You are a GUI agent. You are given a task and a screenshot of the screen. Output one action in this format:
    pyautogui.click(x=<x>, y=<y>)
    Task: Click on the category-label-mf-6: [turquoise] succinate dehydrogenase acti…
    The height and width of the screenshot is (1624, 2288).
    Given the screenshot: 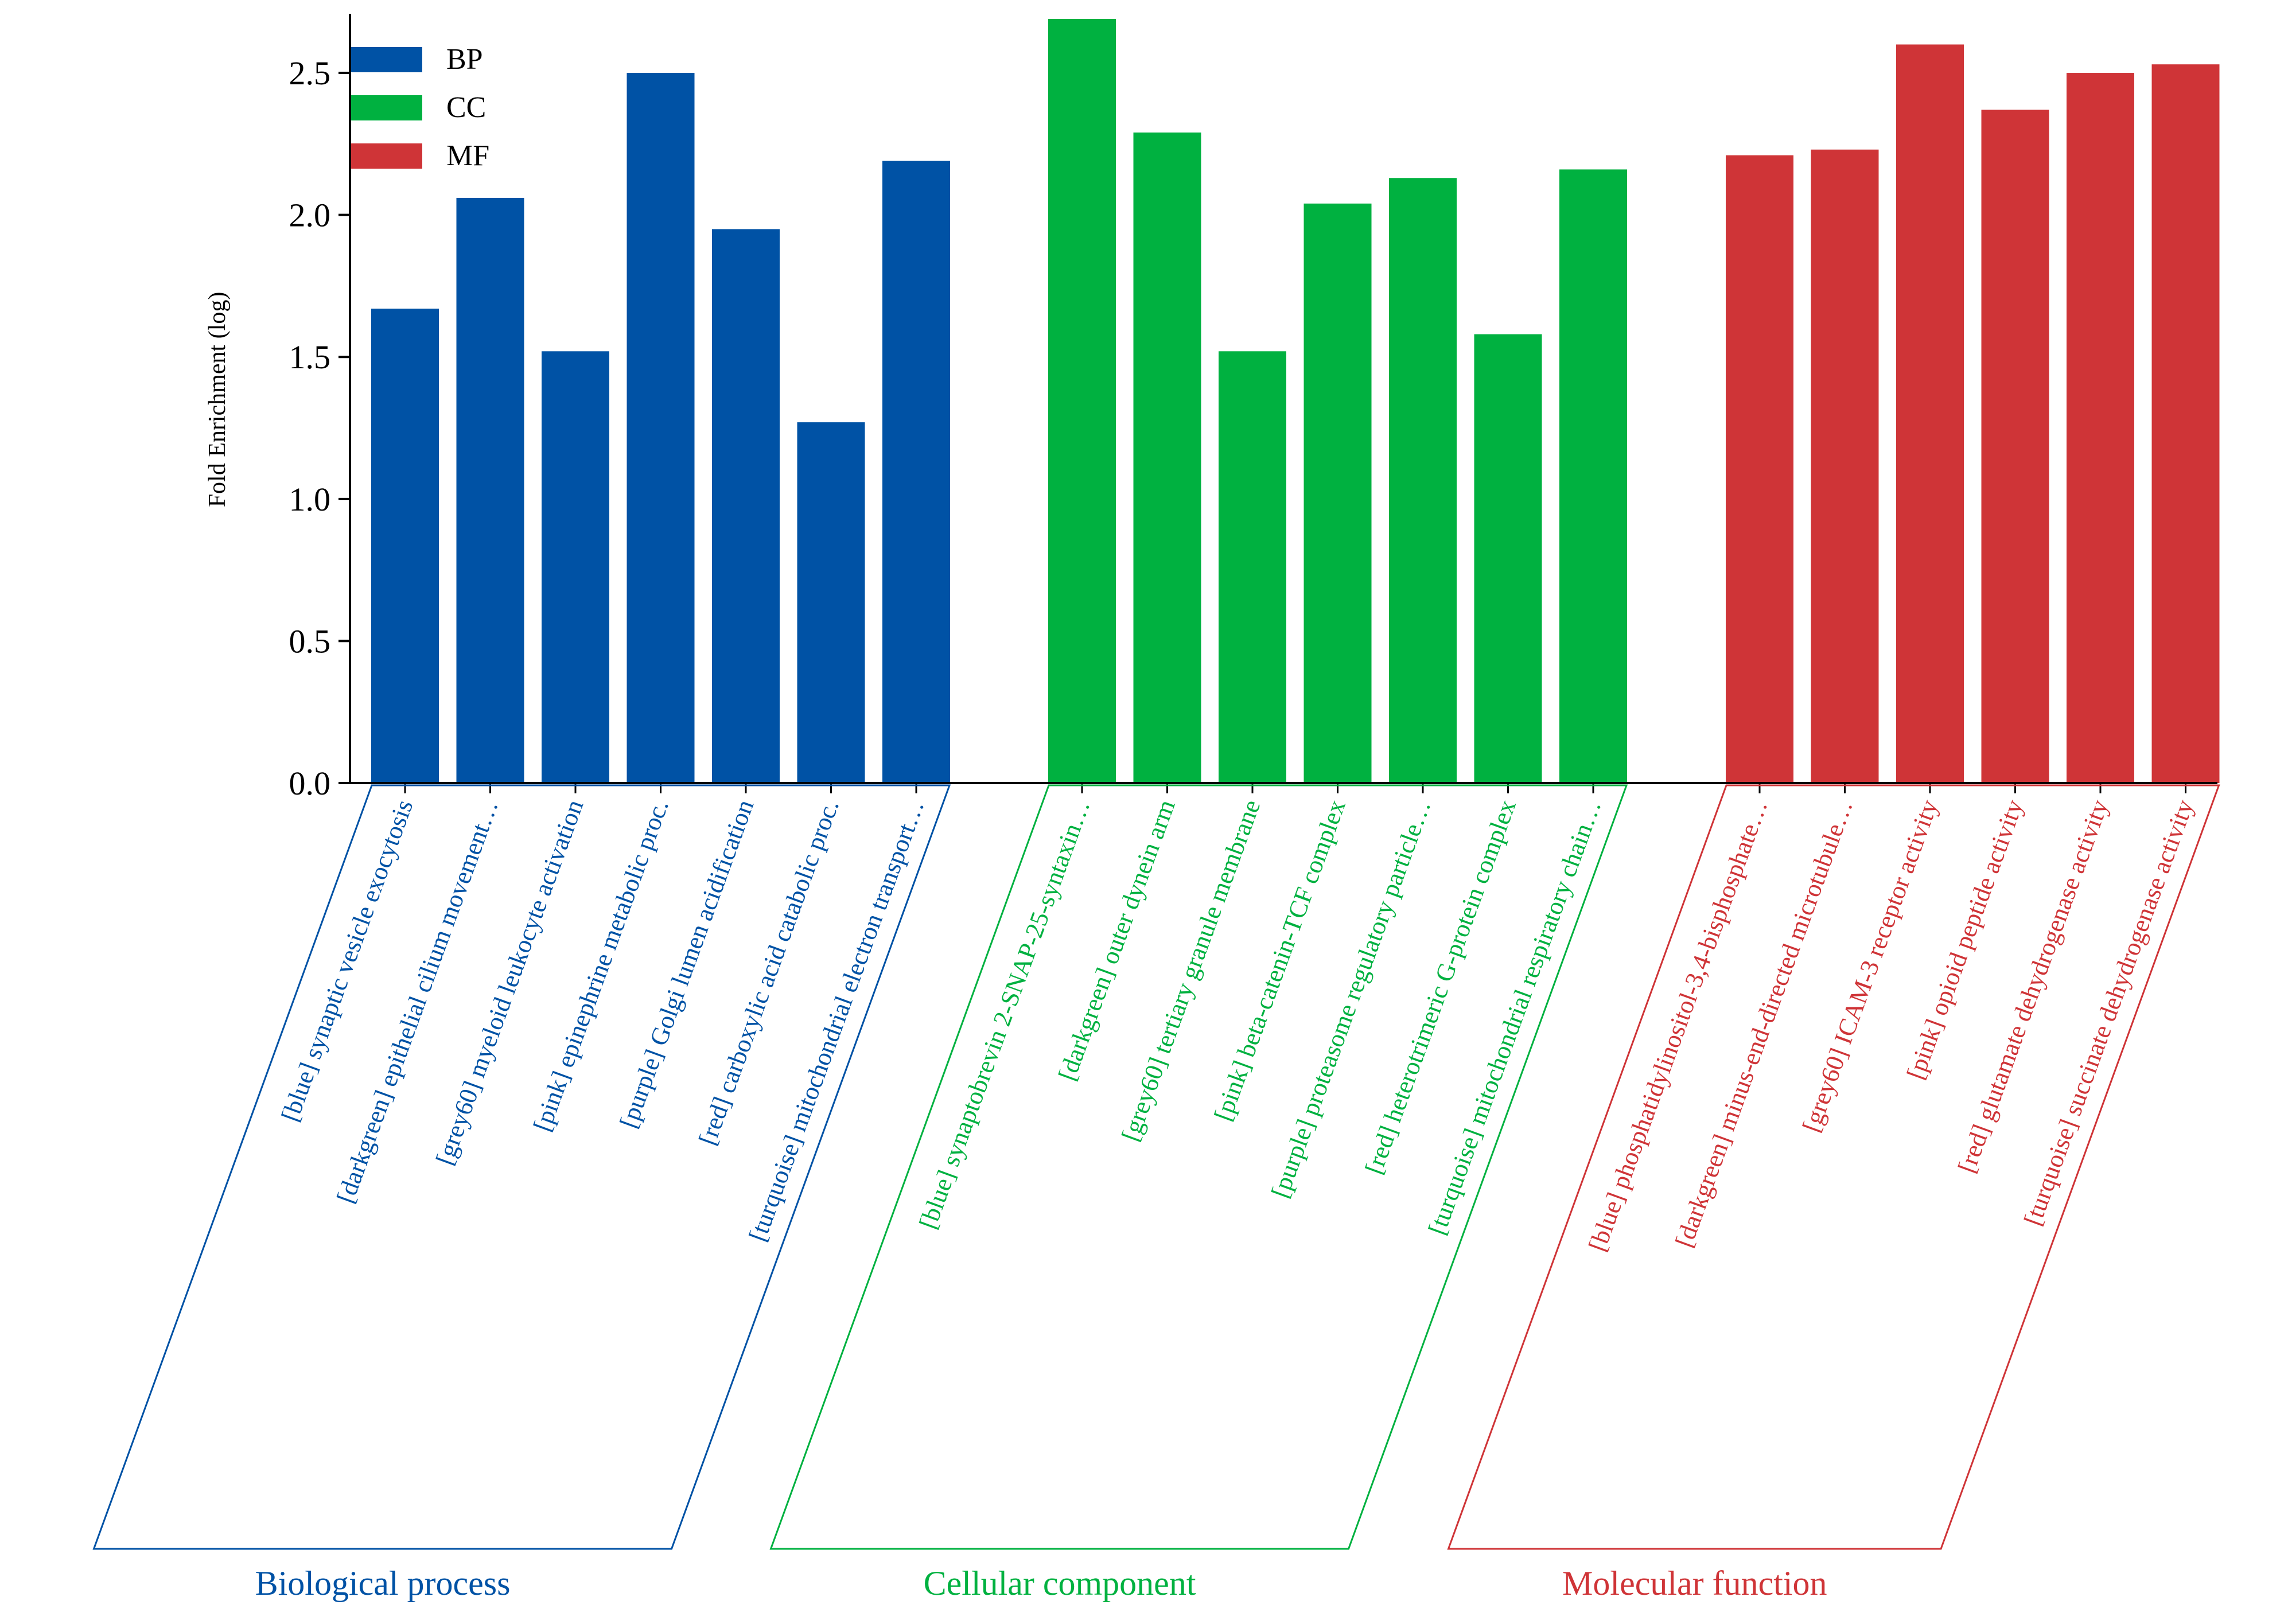 What is the action you would take?
    pyautogui.click(x=2108, y=1012)
    